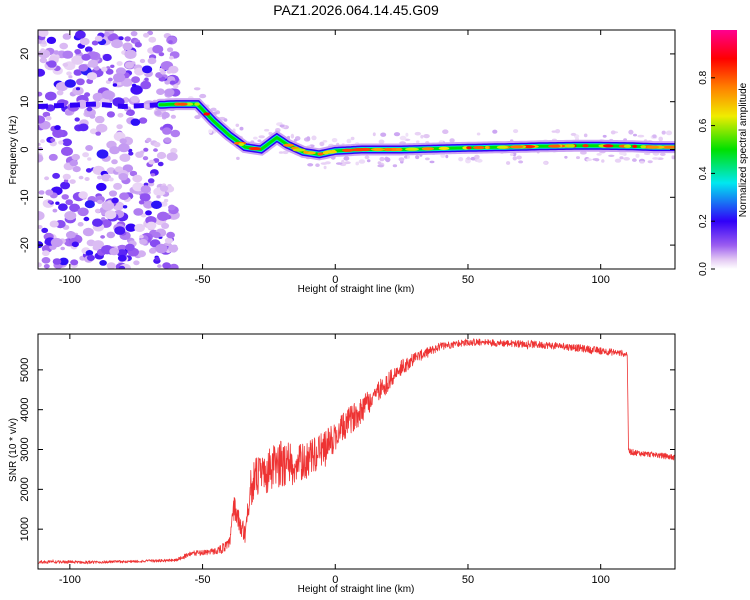  What do you see at coordinates (601, 280) in the screenshot?
I see `spectrogram-x-tick-label: 100` at bounding box center [601, 280].